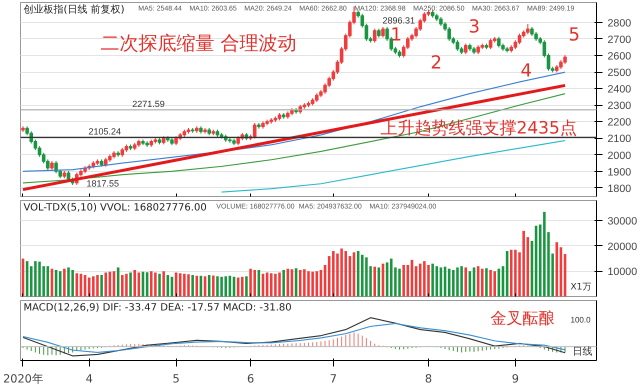  What do you see at coordinates (428, 378) in the screenshot?
I see `x-tick-label: 8` at bounding box center [428, 378].